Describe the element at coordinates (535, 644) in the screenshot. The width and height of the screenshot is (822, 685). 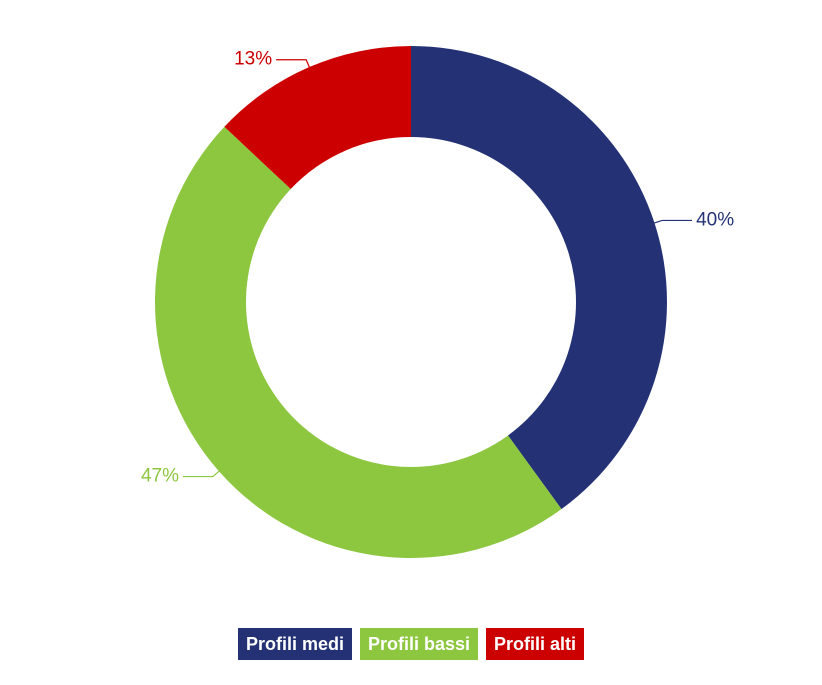
I see `legend-item: Profili alti` at that location.